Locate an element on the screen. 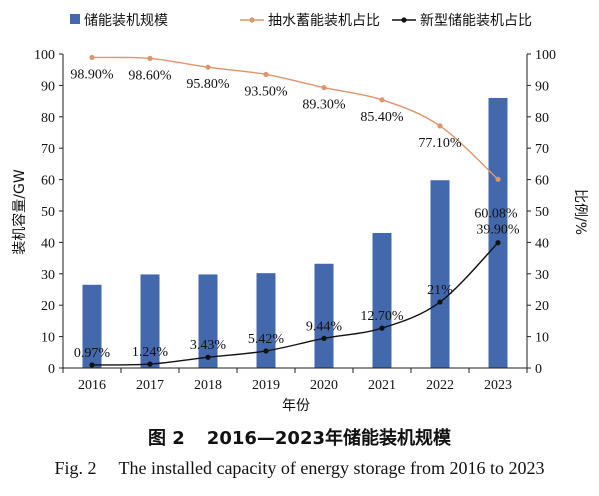 The image size is (599, 496). y2-tick-label: 80 is located at coordinates (542, 118).